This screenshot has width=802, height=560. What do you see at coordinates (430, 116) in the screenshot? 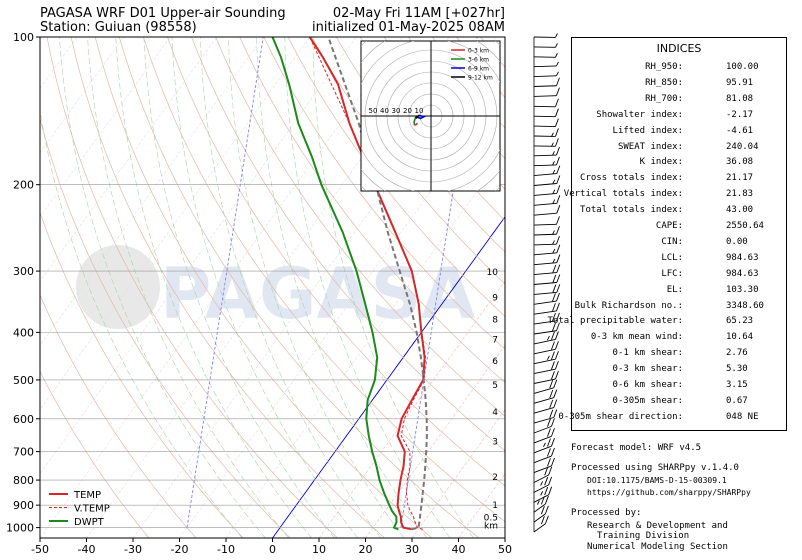
I see `hodograph: 50 40 30 20 10` at bounding box center [430, 116].